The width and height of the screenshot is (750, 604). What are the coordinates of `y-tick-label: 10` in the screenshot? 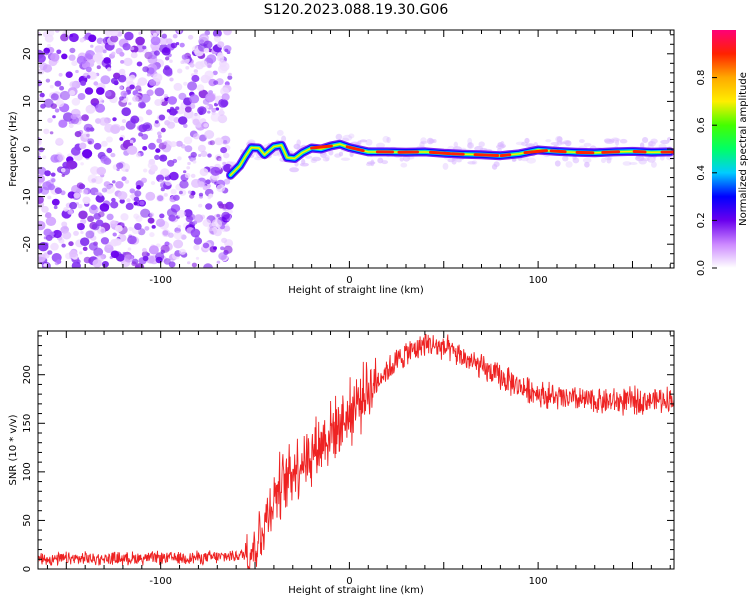 It's located at (27, 101).